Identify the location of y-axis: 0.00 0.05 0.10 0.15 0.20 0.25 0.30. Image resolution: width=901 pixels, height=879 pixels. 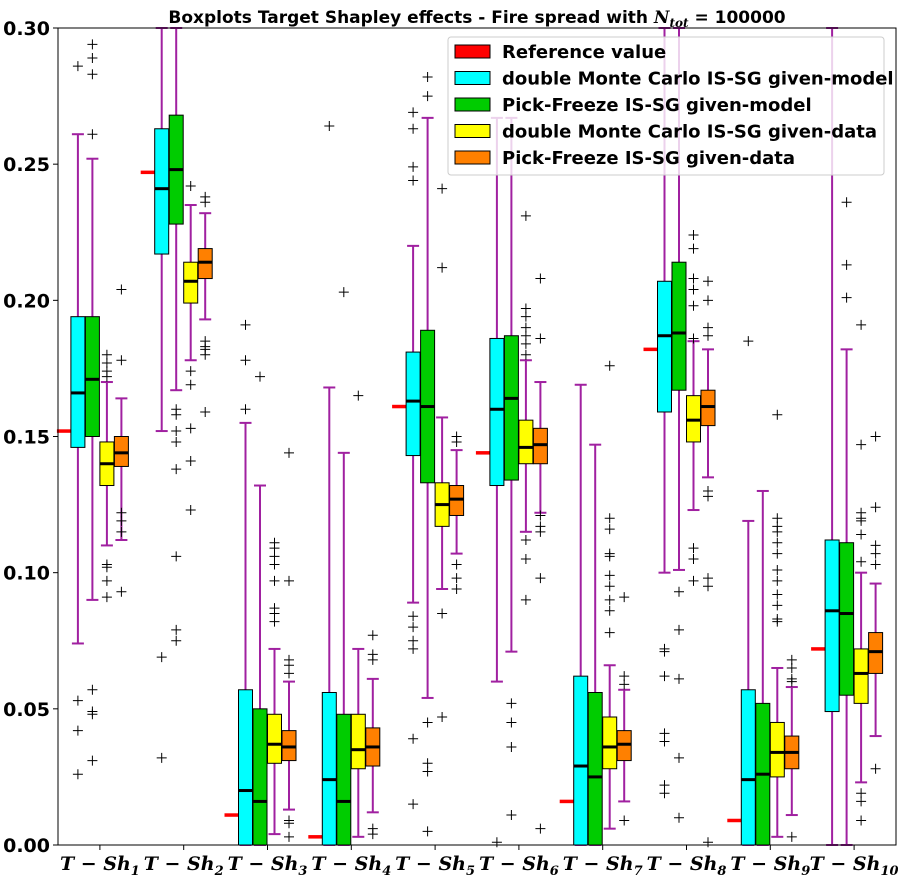
(30, 437).